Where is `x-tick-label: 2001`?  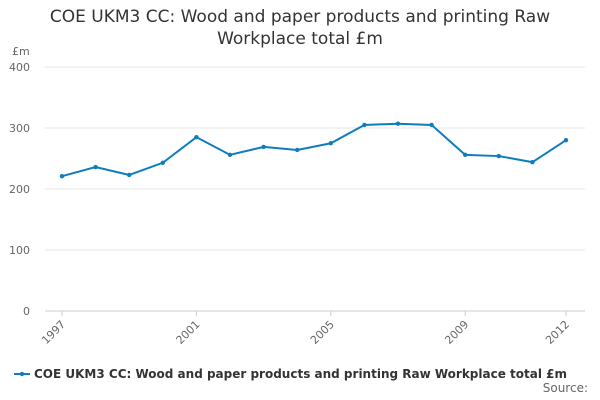
x-tick-label: 2001 is located at coordinates (188, 332).